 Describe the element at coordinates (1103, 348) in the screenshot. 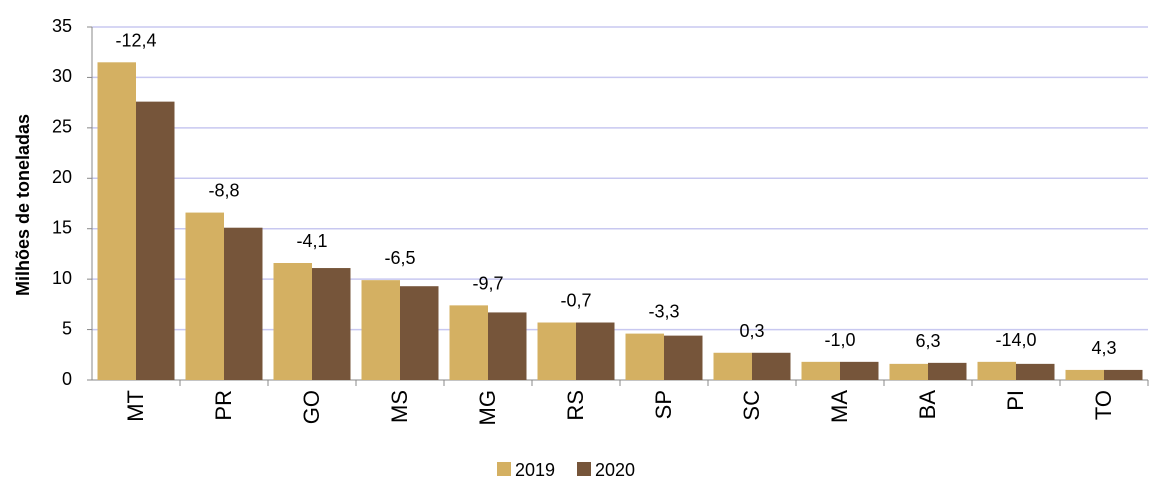

I see `annotation: 4,3` at that location.